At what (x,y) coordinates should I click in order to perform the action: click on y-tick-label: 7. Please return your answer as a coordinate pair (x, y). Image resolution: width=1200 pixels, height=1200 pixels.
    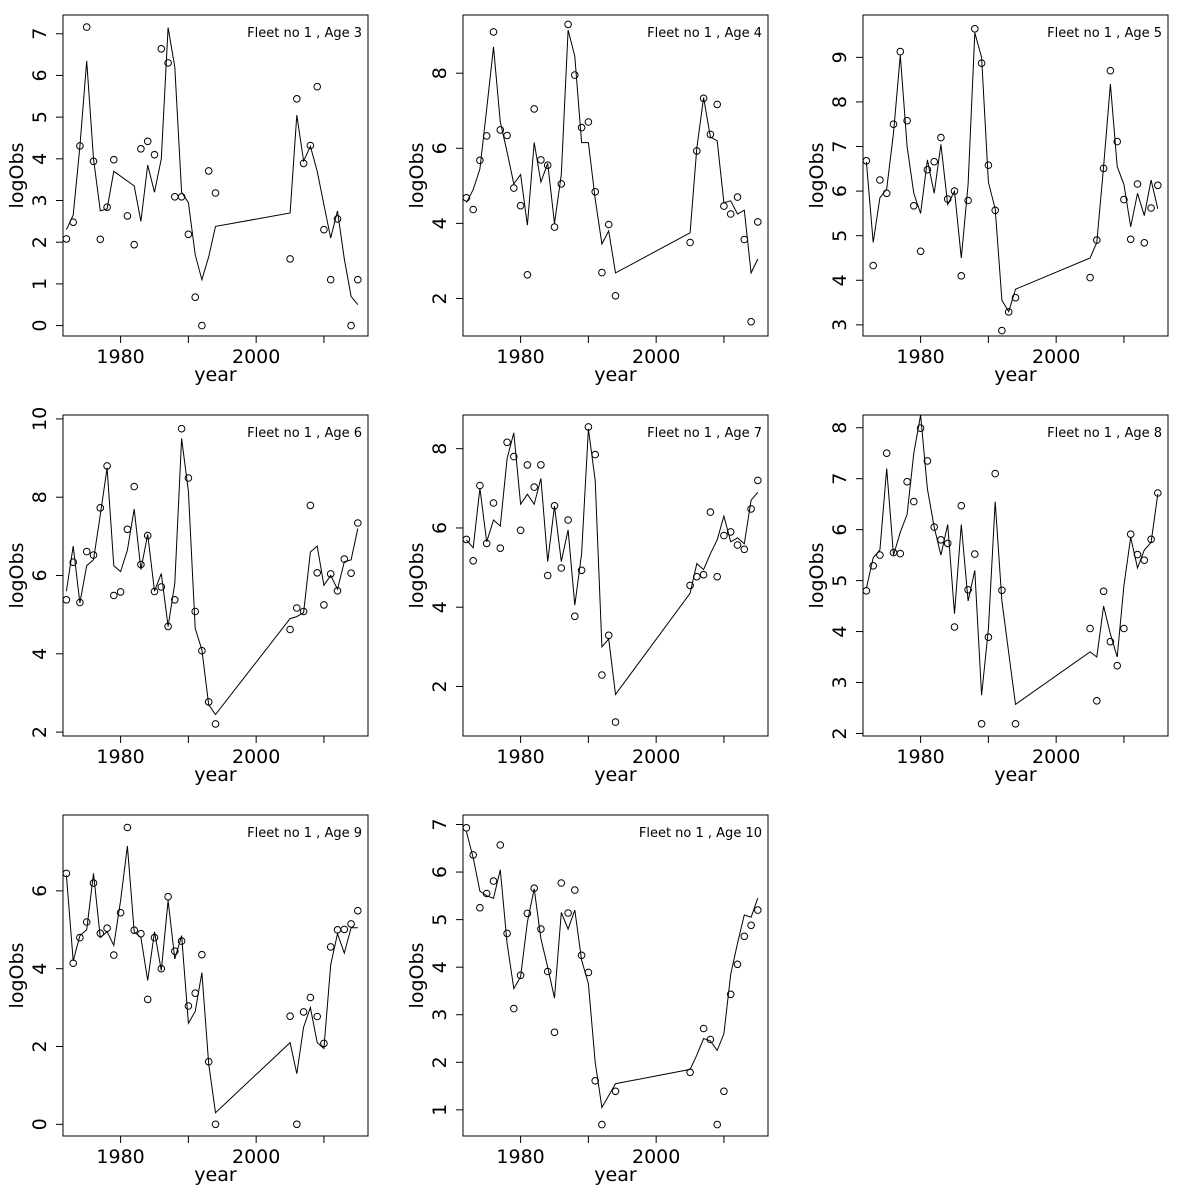
    Looking at the image, I should click on (440, 824).